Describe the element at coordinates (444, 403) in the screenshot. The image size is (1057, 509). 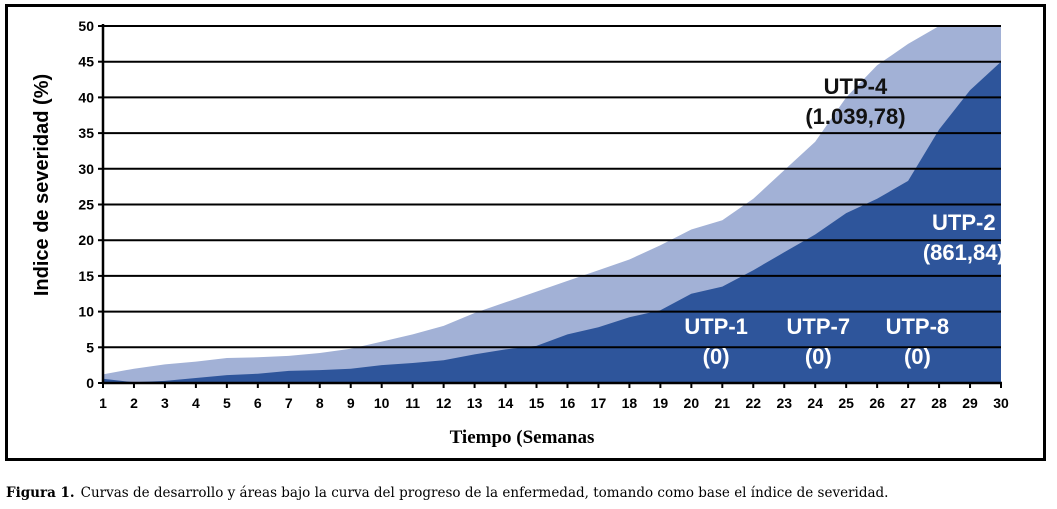
I see `x-tick-label-12: 12` at that location.